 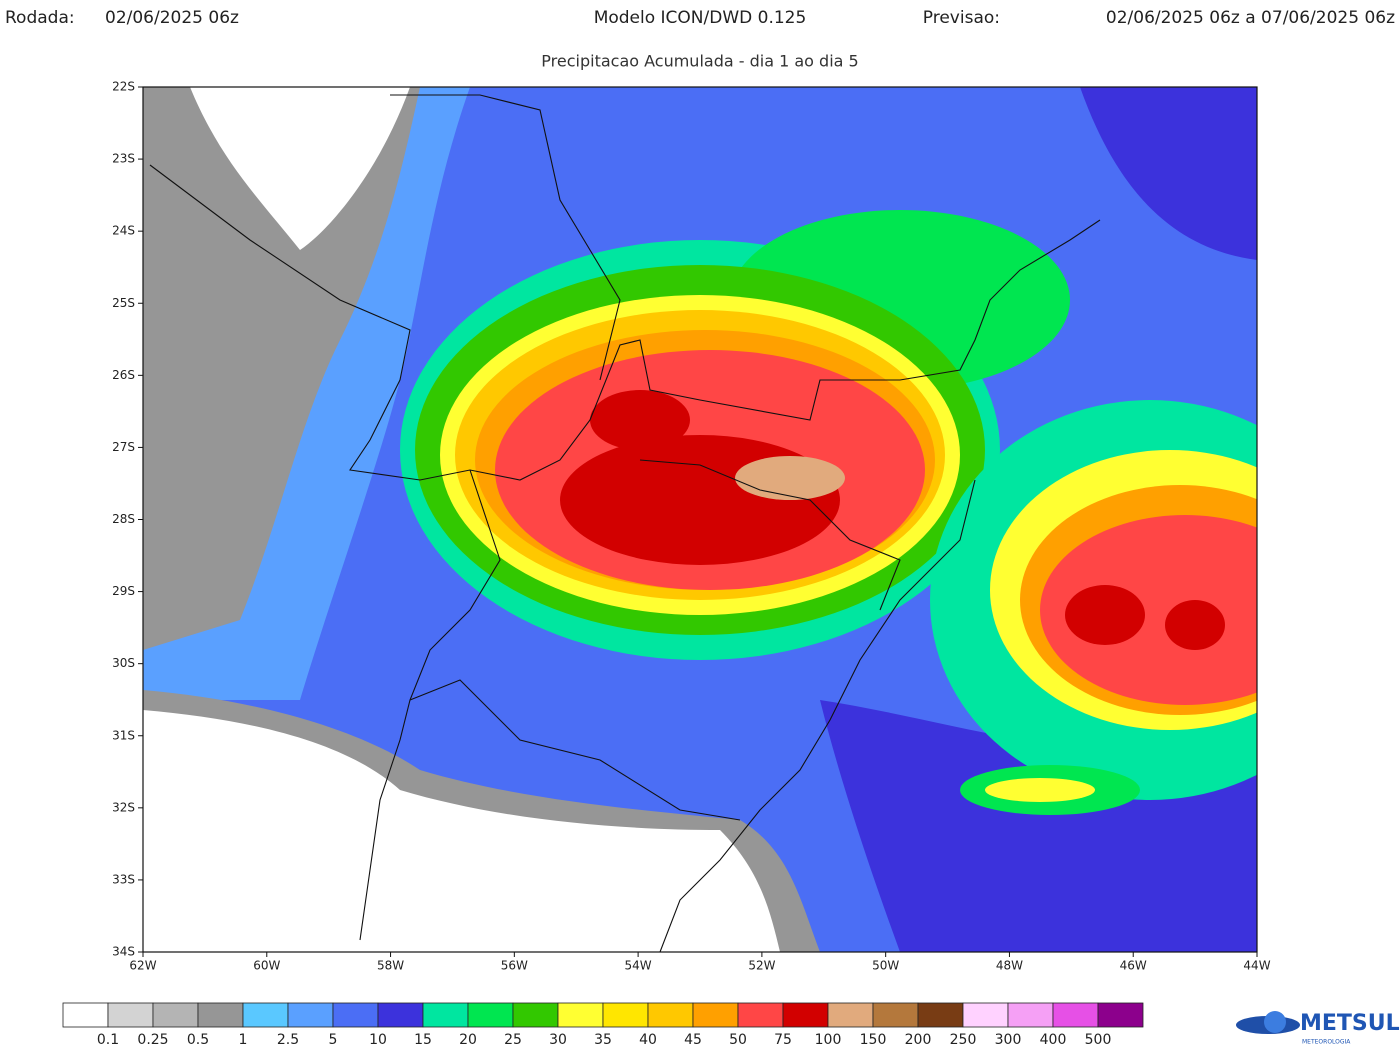 What do you see at coordinates (123, 303) in the screenshot?
I see `lat-label: 25S` at bounding box center [123, 303].